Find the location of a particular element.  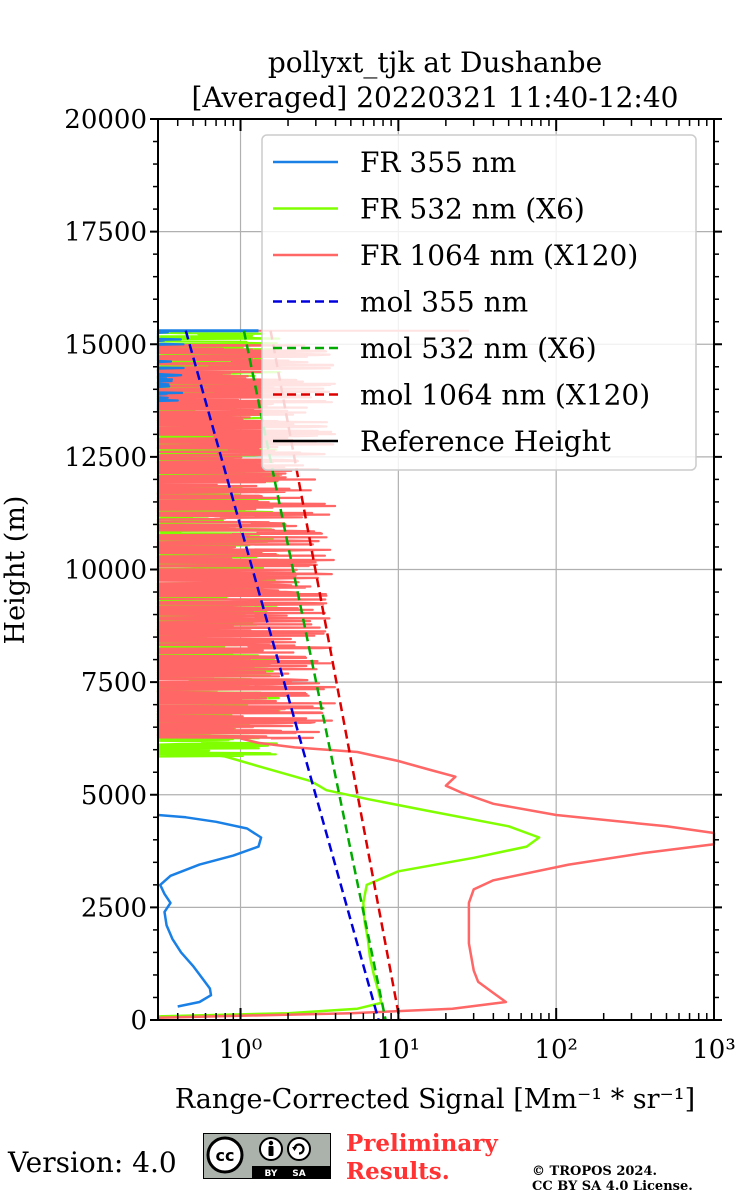

y-tick-label: 20000 is located at coordinates (105, 120).